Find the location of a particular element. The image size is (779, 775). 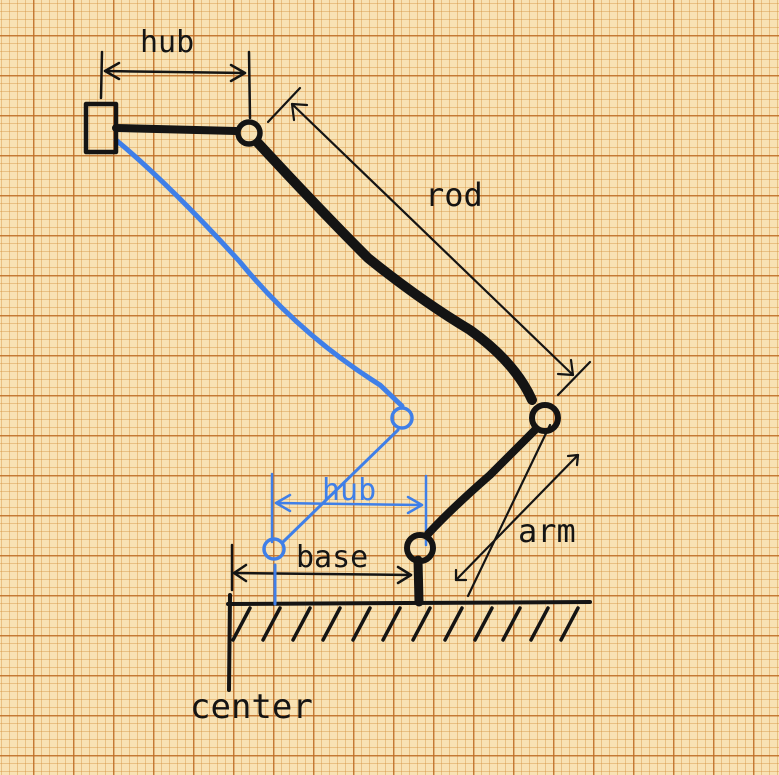

joint-base is located at coordinates (420, 548).